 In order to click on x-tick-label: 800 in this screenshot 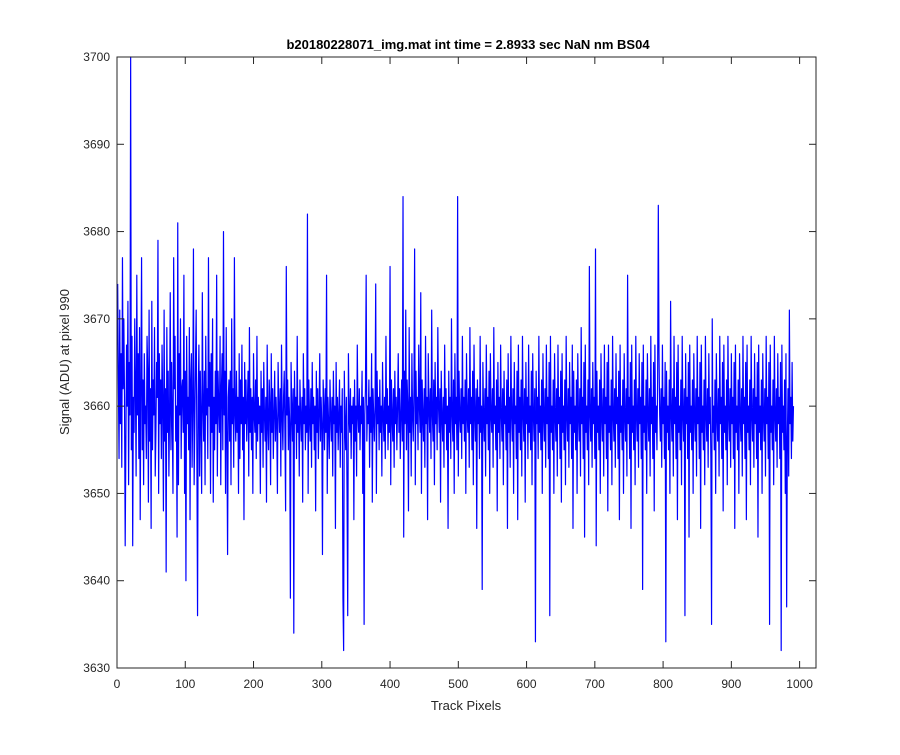, I will do `click(663, 684)`.